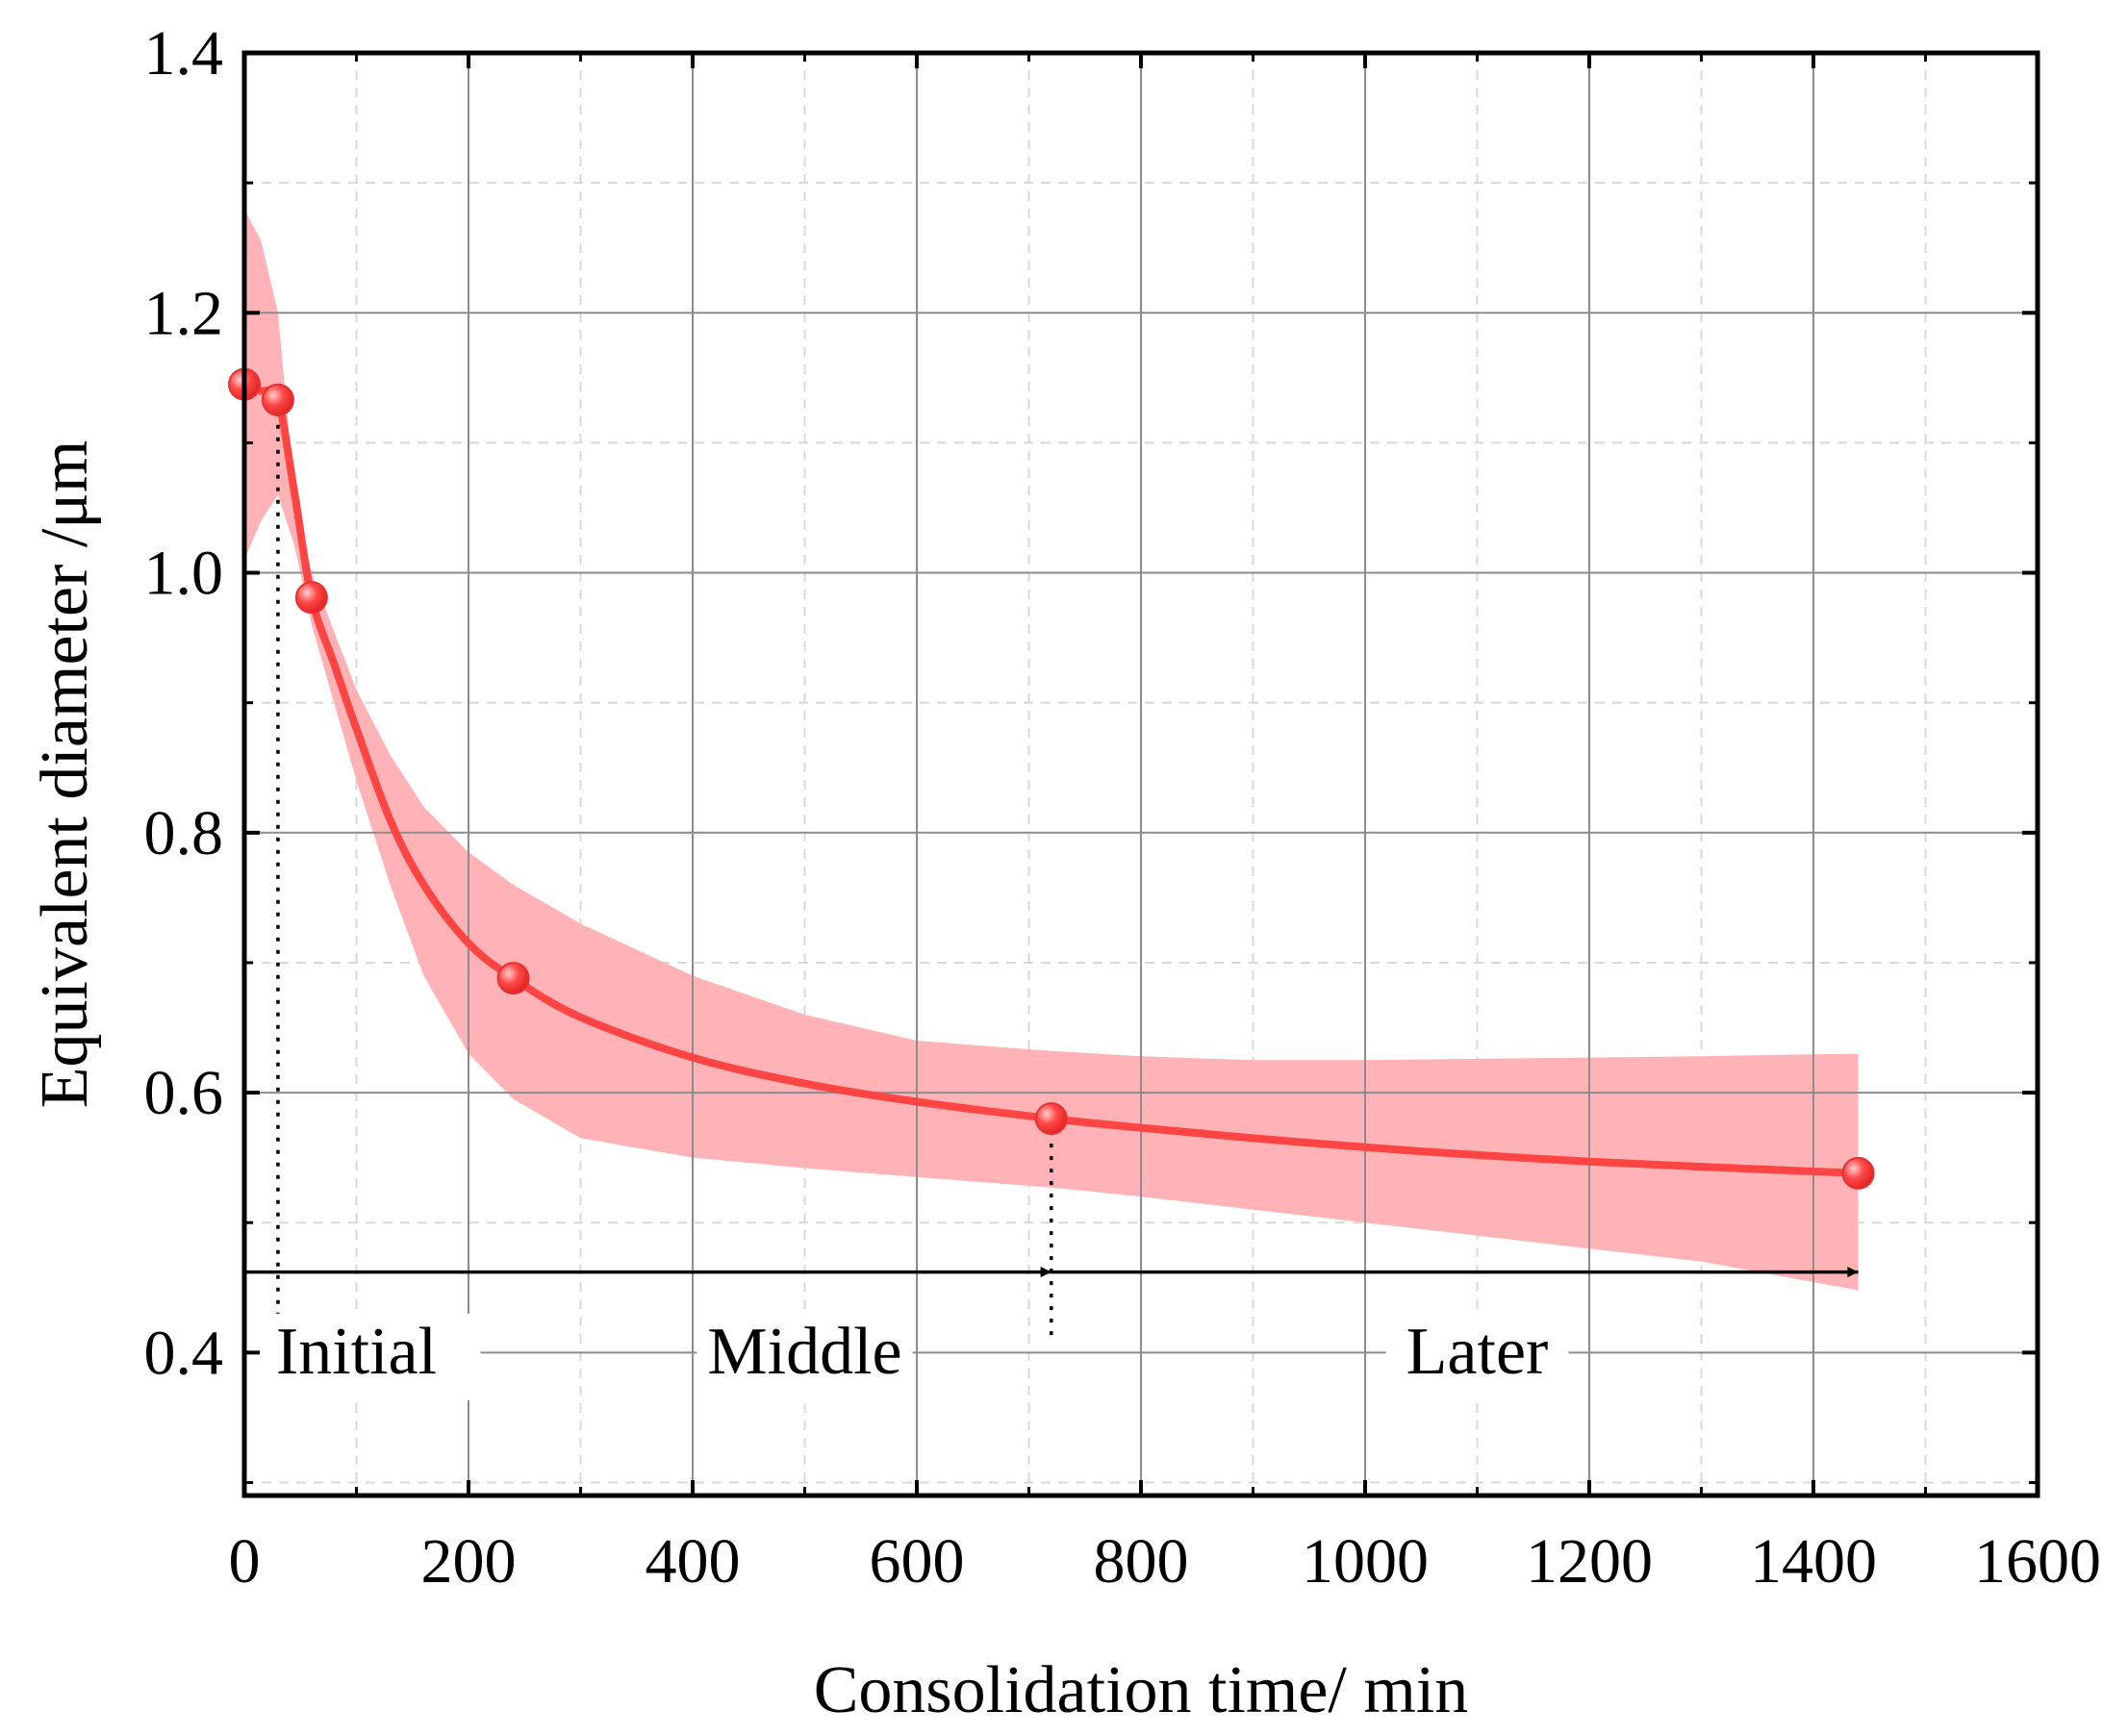  Describe the element at coordinates (65, 774) in the screenshot. I see `y-axis-title: Equivalent diameter /μm` at that location.